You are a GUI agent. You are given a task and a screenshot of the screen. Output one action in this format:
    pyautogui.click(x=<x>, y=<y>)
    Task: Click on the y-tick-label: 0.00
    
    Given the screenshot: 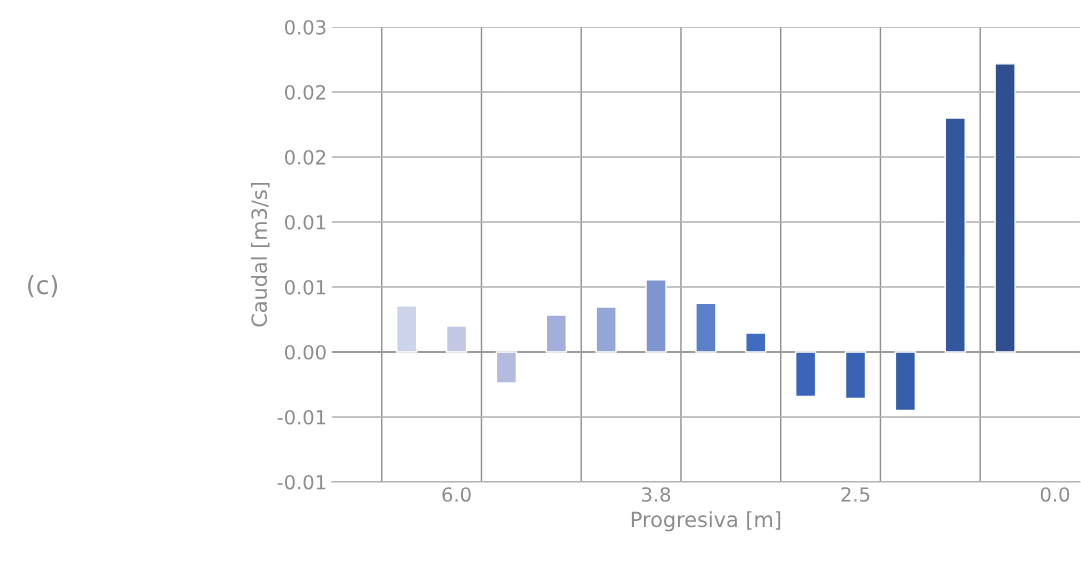 What is the action you would take?
    pyautogui.click(x=305, y=352)
    